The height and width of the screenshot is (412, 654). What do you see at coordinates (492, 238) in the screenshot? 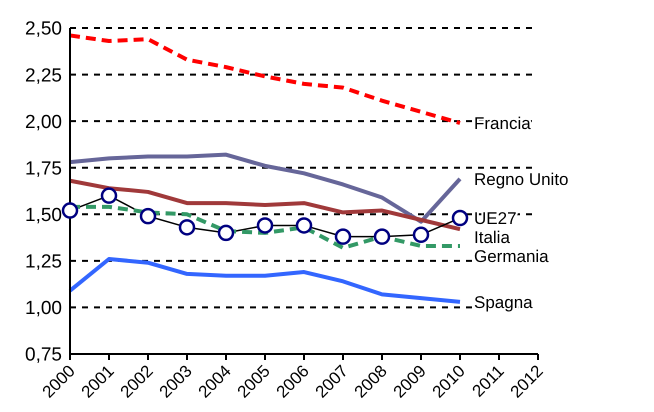
I see `series-label: Italia` at bounding box center [492, 238].